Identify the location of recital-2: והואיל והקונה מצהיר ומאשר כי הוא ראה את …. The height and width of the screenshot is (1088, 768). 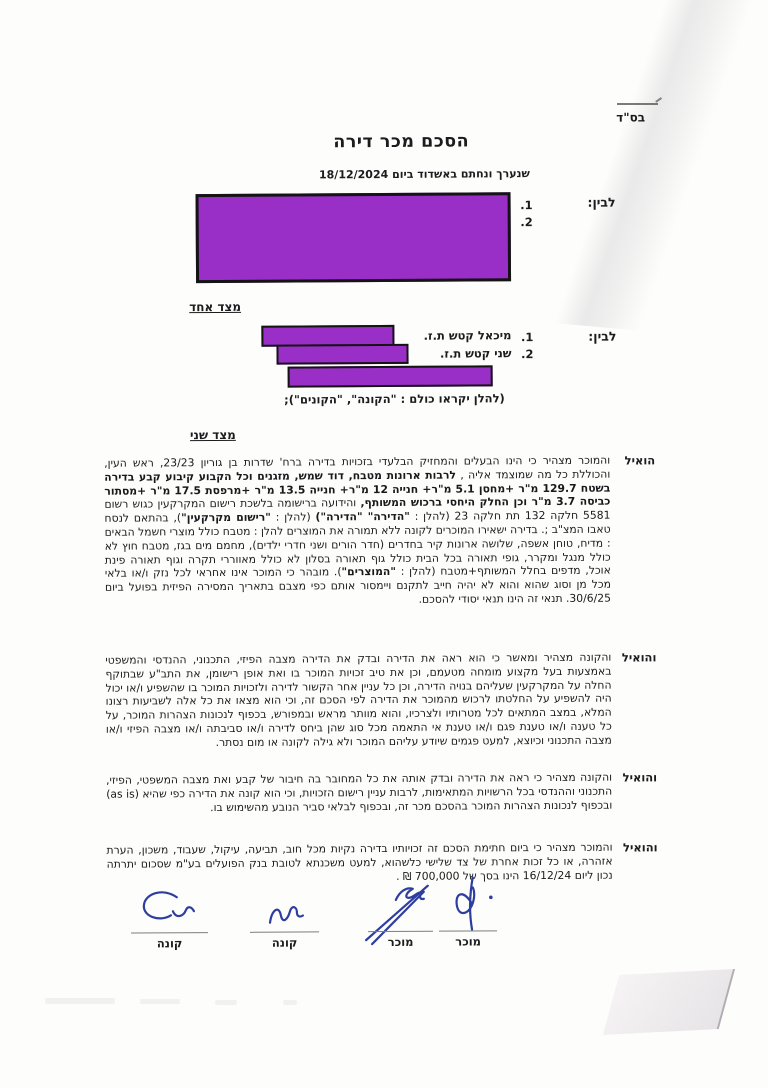
(384, 699).